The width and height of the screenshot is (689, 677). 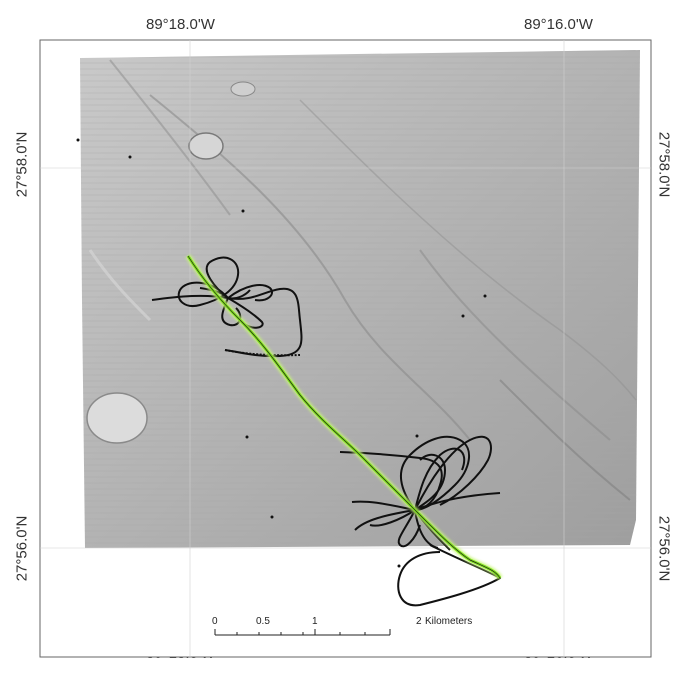 I want to click on scale-bar, so click(x=302, y=632).